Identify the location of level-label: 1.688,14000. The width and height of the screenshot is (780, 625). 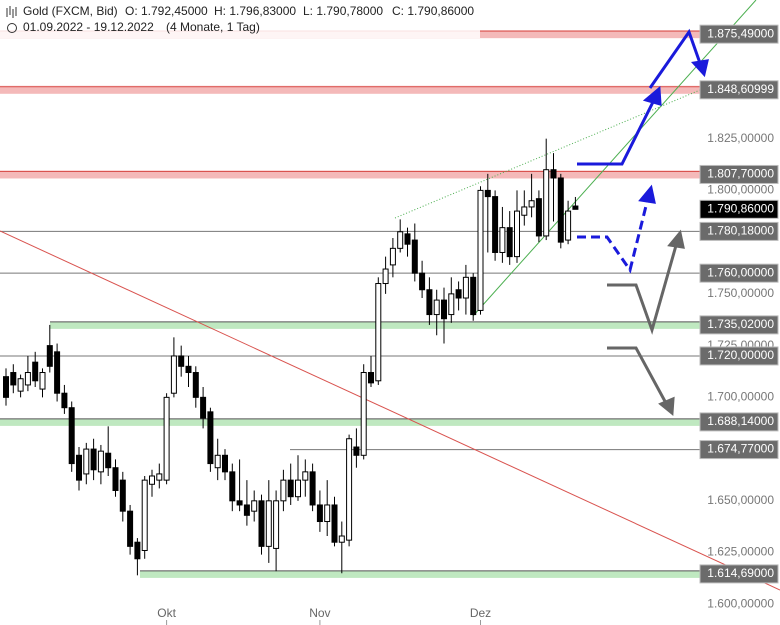
(740, 421).